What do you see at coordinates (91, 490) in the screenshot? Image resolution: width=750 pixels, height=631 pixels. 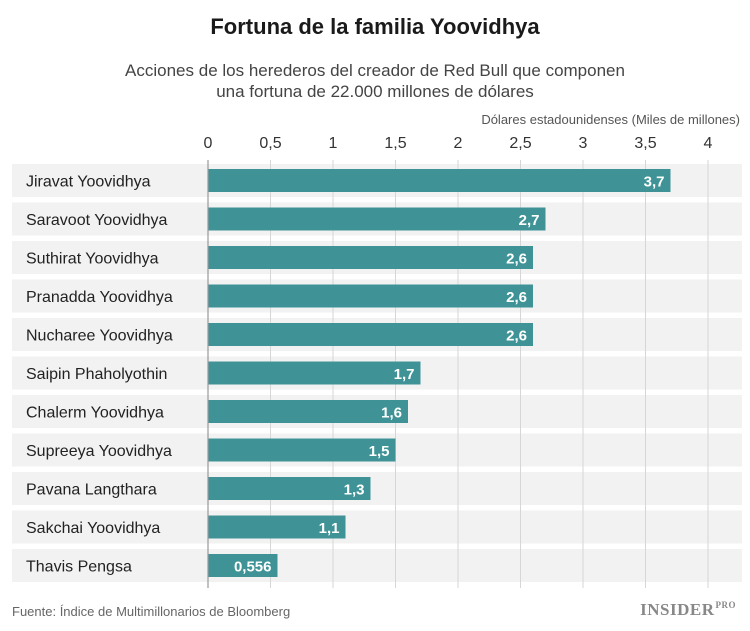 I see `category-label: Pavana Langthara` at bounding box center [91, 490].